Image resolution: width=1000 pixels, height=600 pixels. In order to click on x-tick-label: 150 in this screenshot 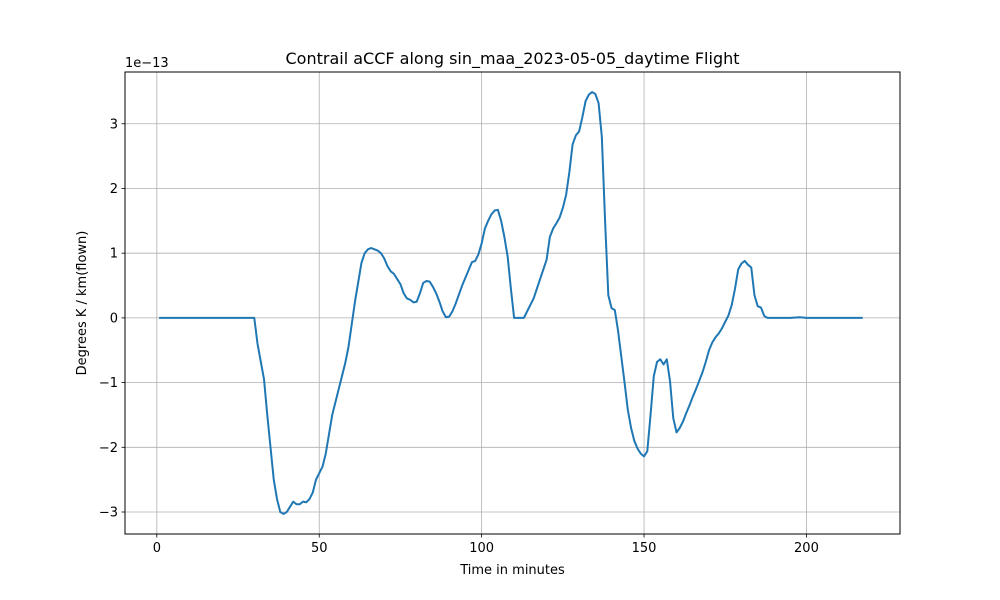, I will do `click(644, 548)`.